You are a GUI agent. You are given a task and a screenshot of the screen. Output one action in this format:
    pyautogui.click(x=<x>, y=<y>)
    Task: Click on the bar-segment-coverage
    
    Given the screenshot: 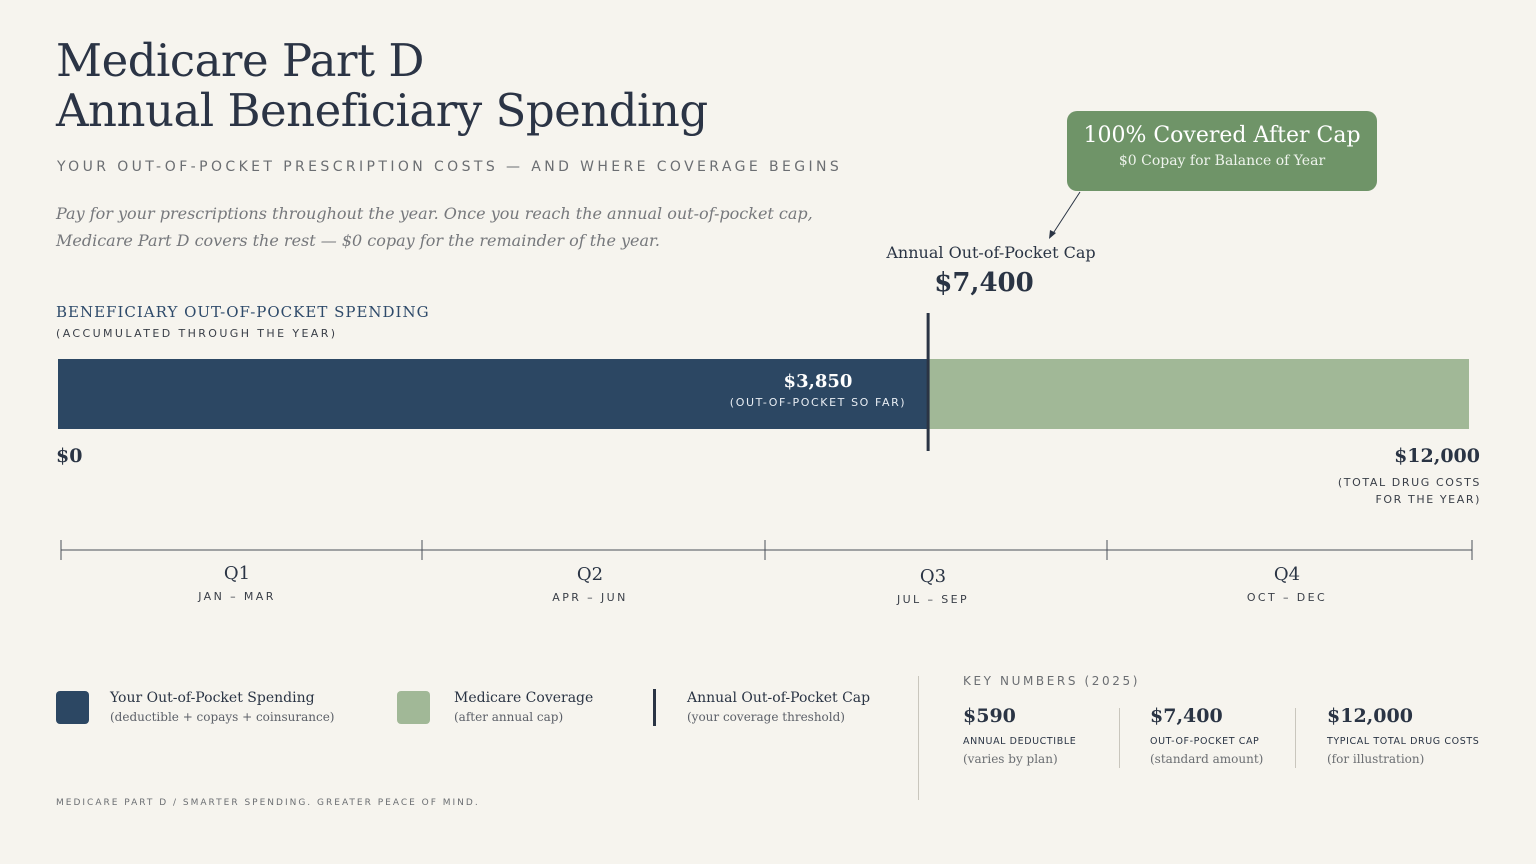 What is the action you would take?
    pyautogui.click(x=1198, y=394)
    